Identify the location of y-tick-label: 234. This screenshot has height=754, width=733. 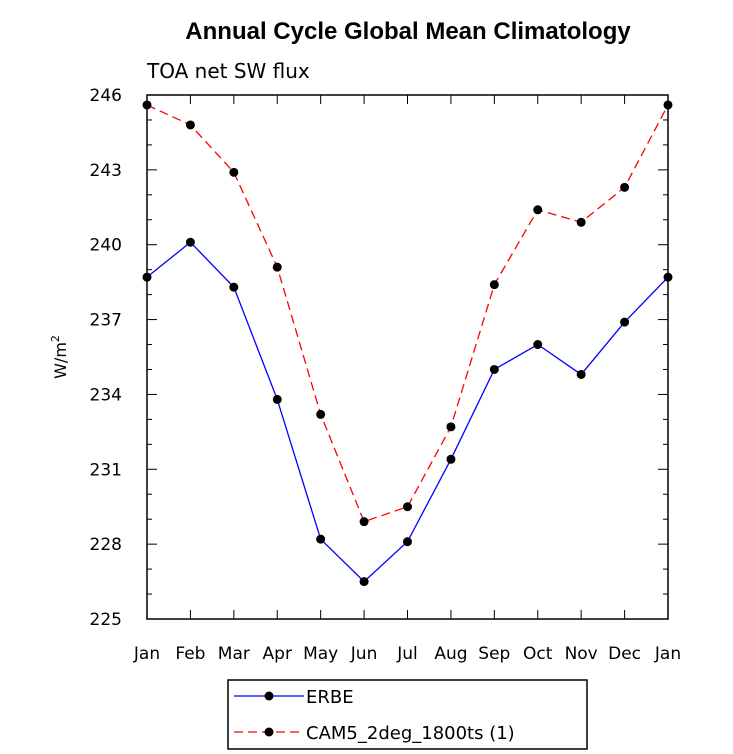
(106, 395).